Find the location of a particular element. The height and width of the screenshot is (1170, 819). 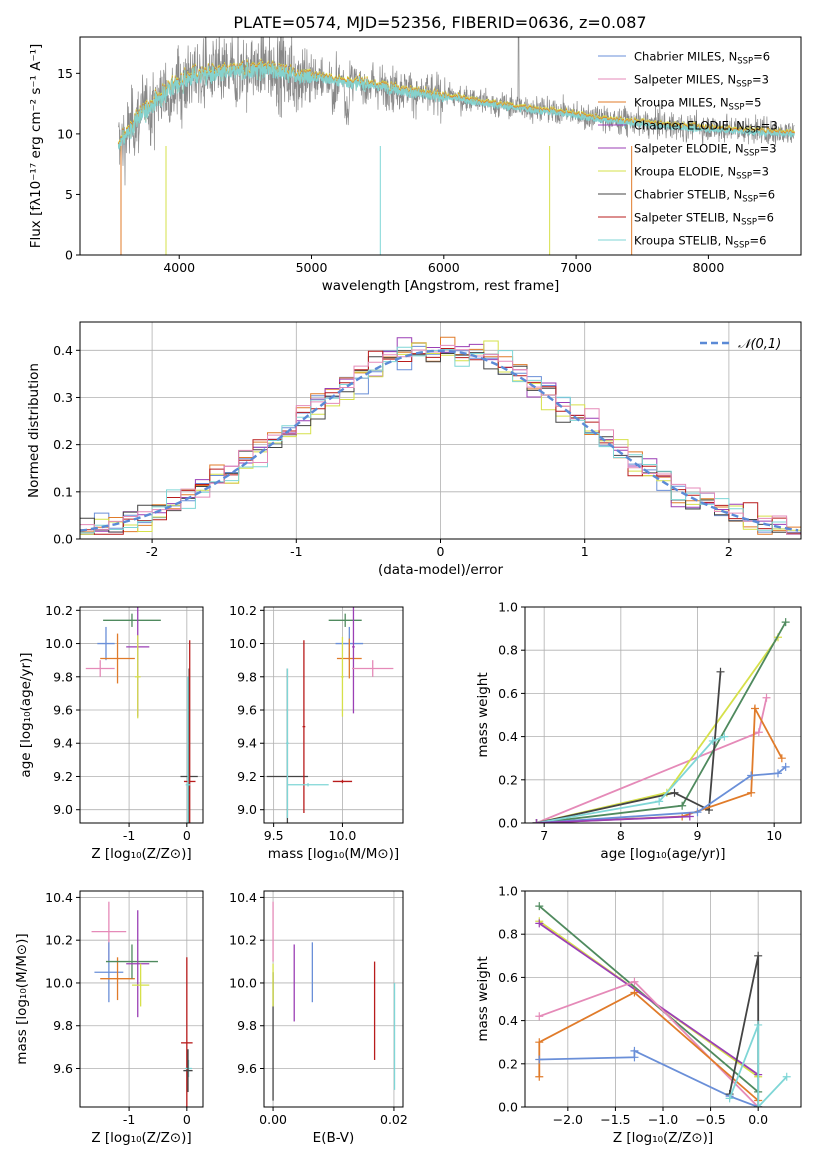

x-tick-label: 0.02 is located at coordinates (394, 1119).